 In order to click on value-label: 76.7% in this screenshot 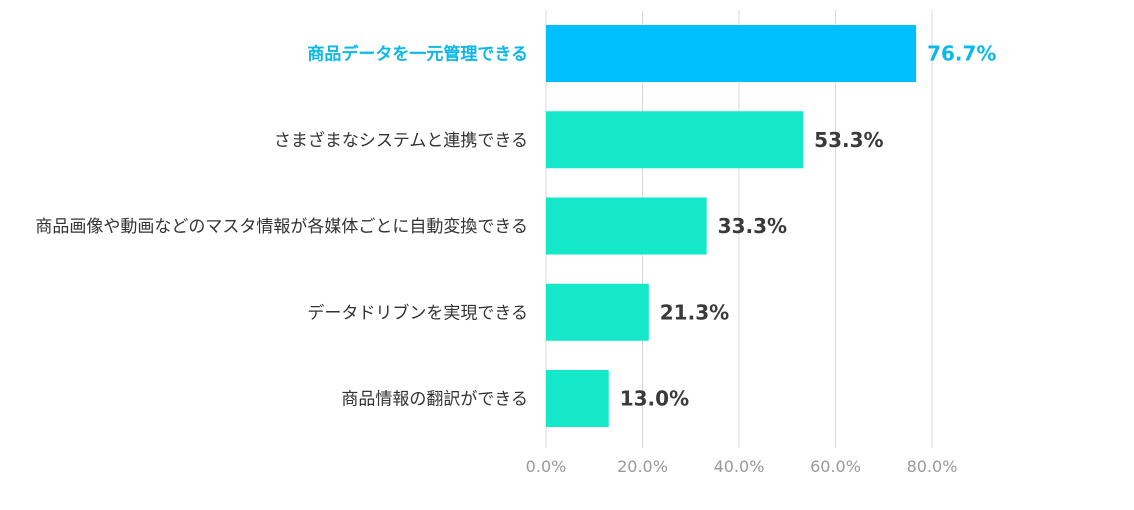, I will do `click(961, 54)`.